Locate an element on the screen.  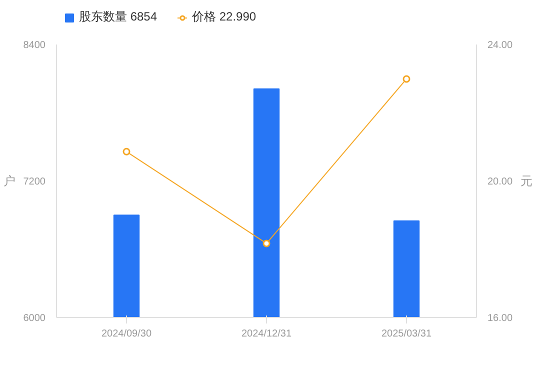
y2-tick-label: 24.00 is located at coordinates (500, 45).